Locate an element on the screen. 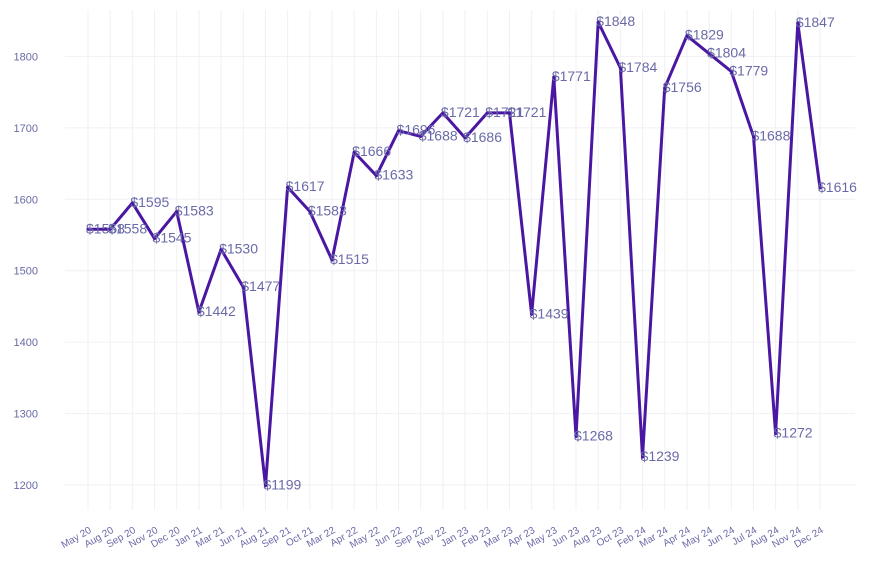 The image size is (873, 565). data-label: $1199 is located at coordinates (282, 485).